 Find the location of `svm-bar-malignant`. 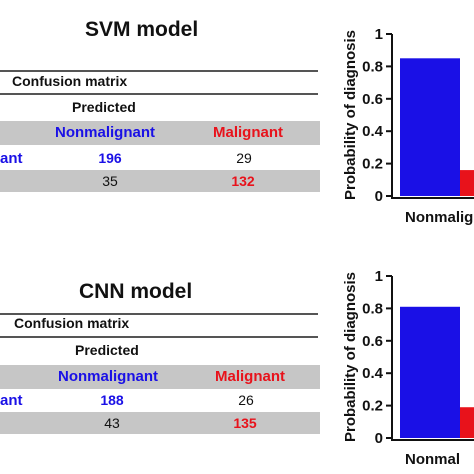

svm-bar-malignant is located at coordinates (467, 183).